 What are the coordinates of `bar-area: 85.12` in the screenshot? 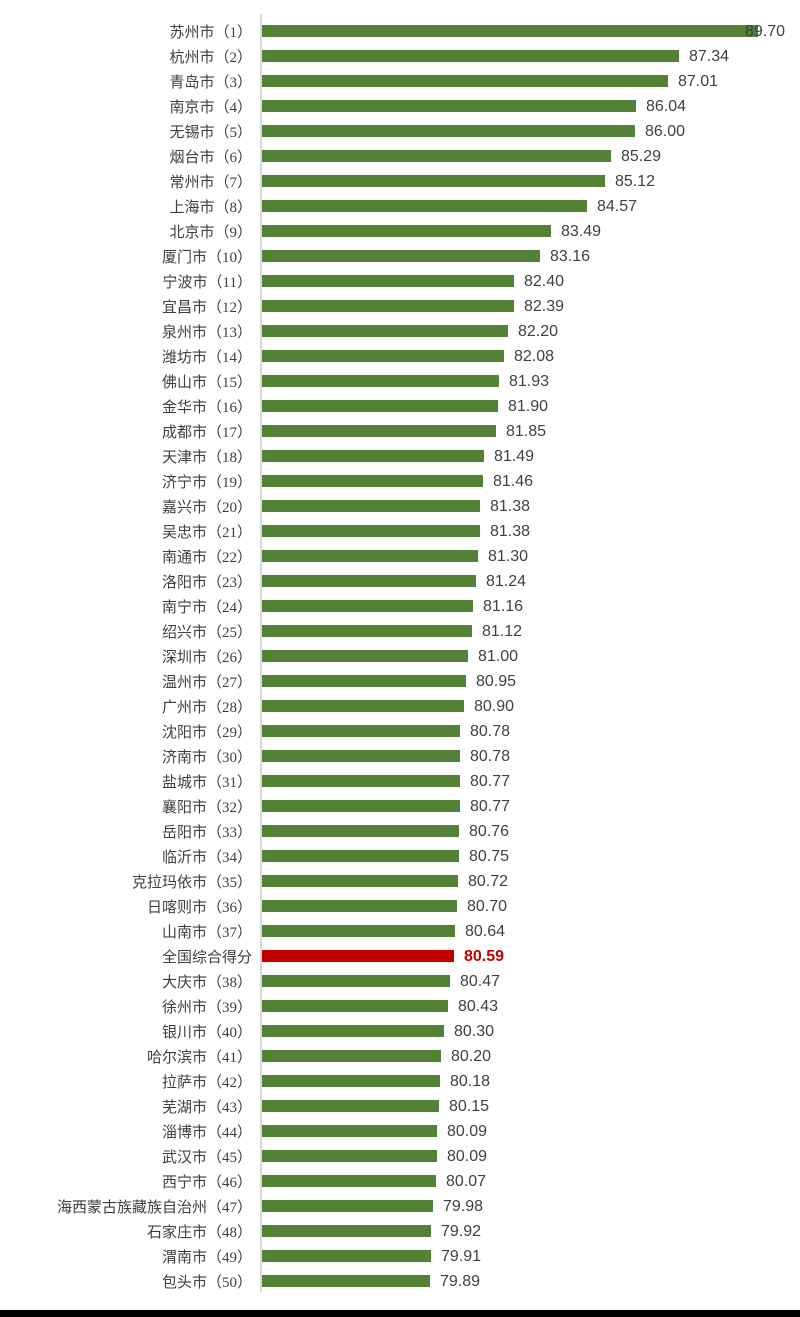 It's located at (531, 181).